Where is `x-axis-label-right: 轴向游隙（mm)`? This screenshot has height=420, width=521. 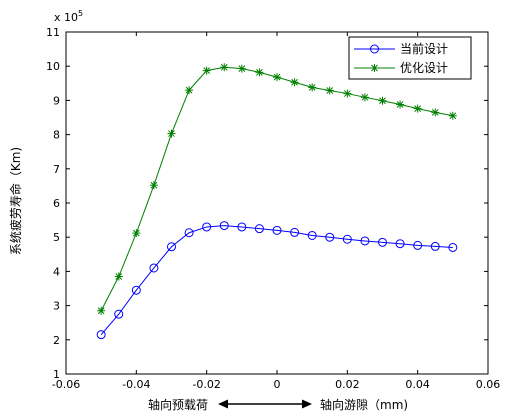
x-axis-label-right: 轴向游隙（mm) is located at coordinates (364, 404).